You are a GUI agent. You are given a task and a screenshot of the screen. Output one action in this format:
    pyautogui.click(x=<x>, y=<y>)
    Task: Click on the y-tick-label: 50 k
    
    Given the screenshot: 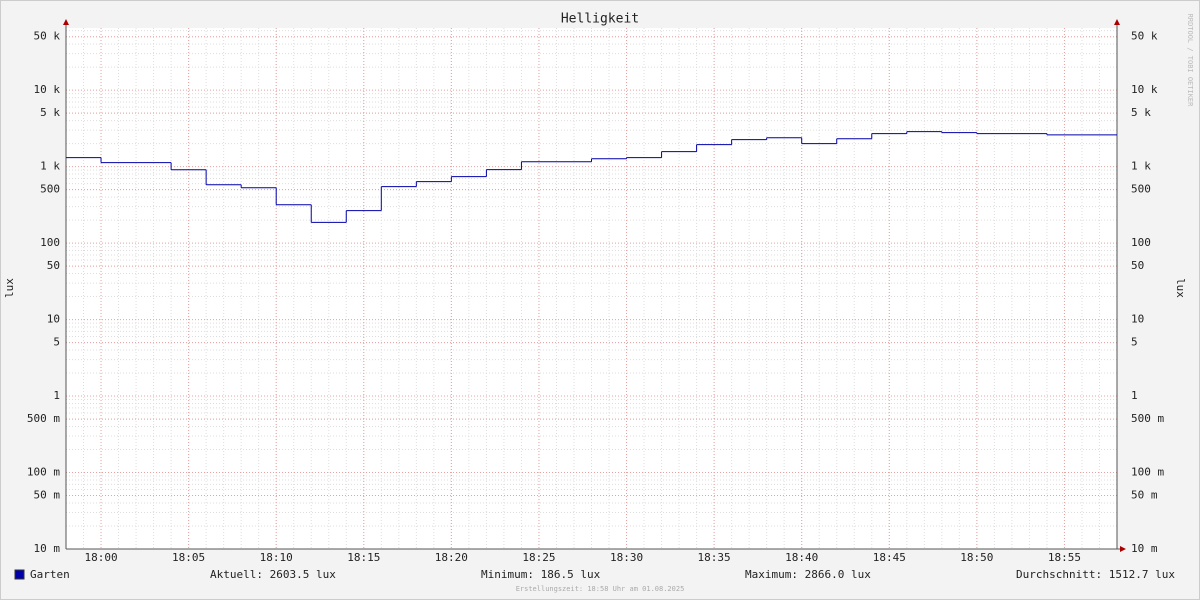 What is the action you would take?
    pyautogui.click(x=47, y=36)
    